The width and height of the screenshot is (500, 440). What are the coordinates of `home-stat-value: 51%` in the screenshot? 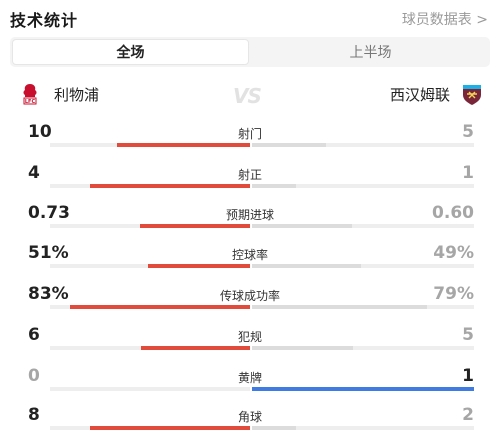 It's located at (48, 253).